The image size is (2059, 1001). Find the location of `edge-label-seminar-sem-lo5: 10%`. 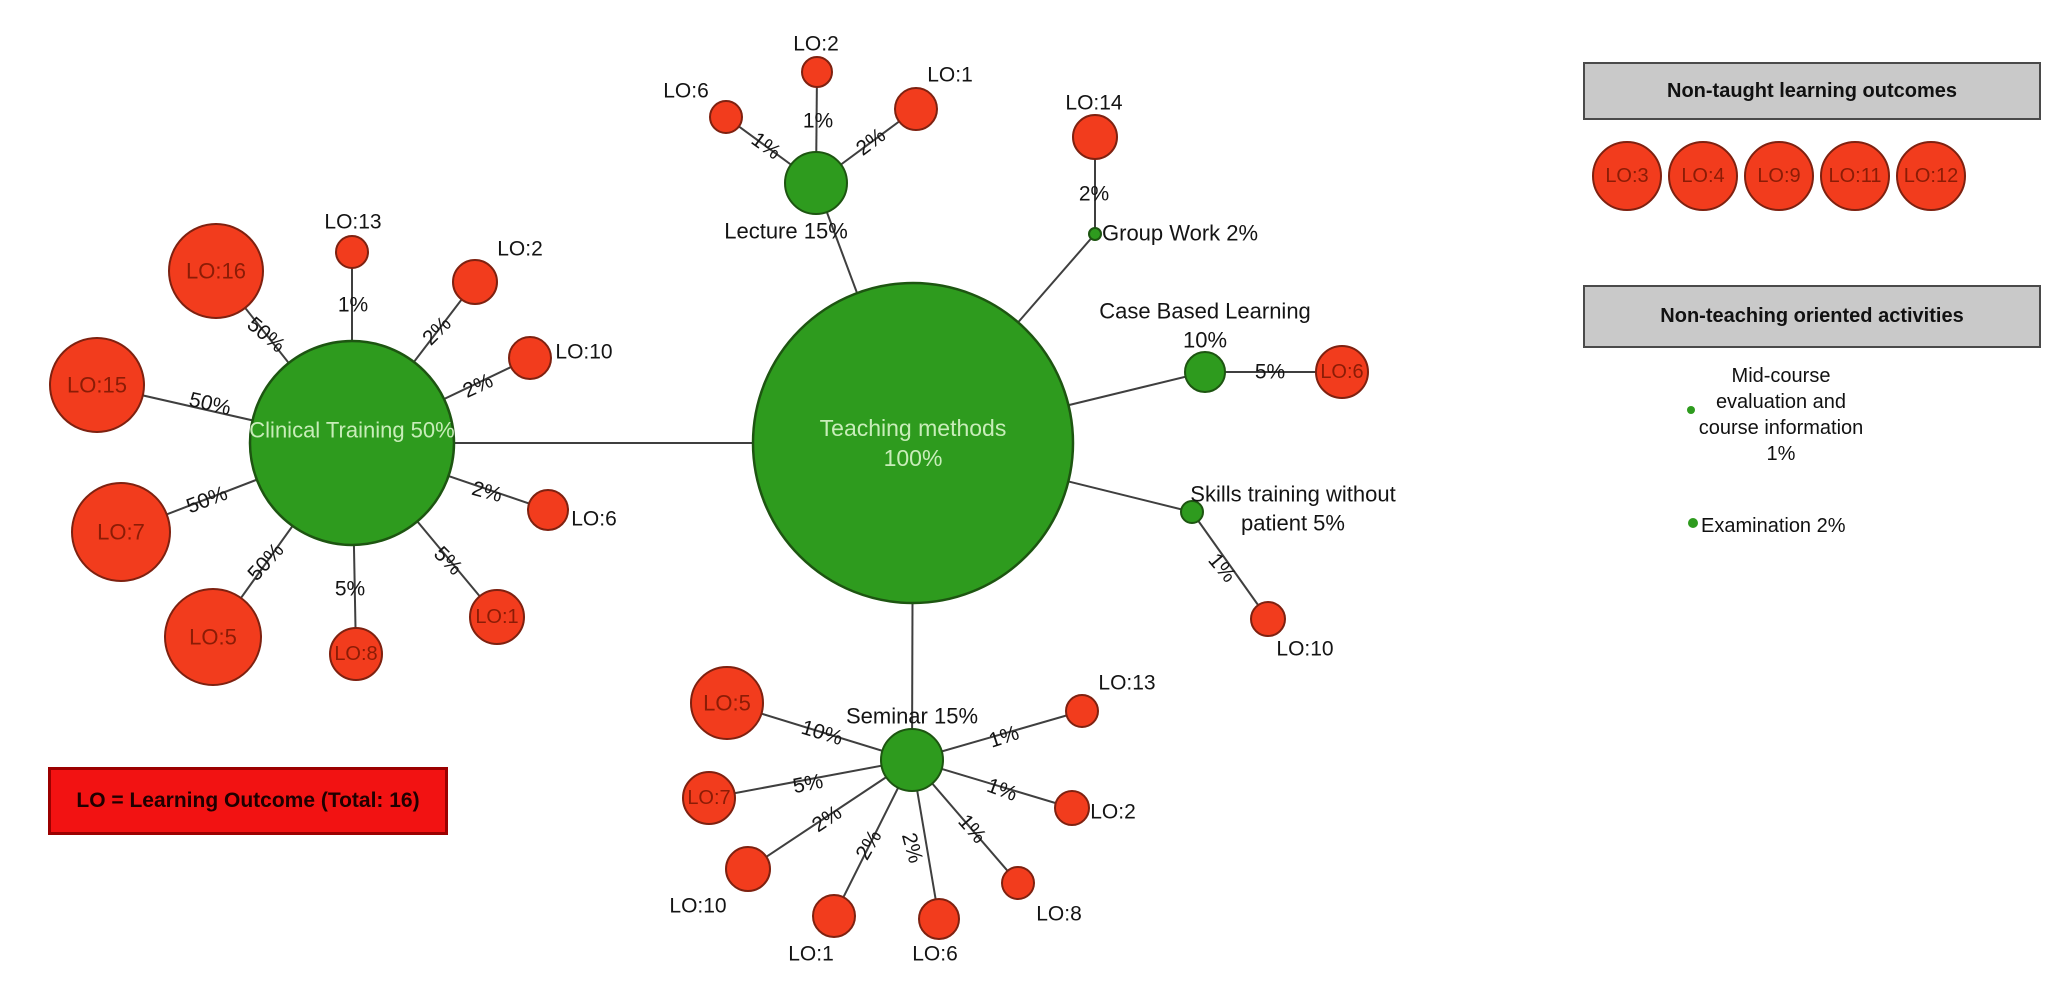

edge-label-seminar-sem-lo5: 10% is located at coordinates (822, 733).